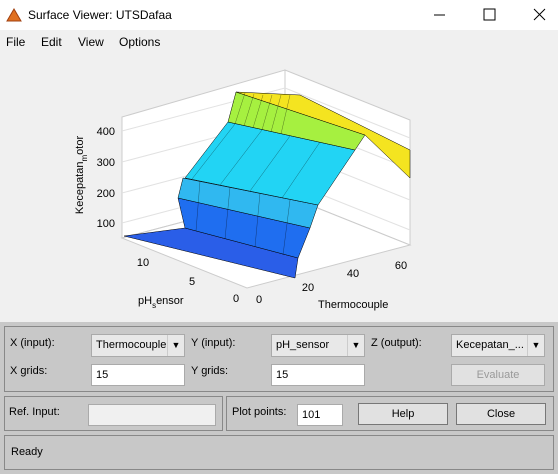  I want to click on label: X (input):, so click(32, 343).